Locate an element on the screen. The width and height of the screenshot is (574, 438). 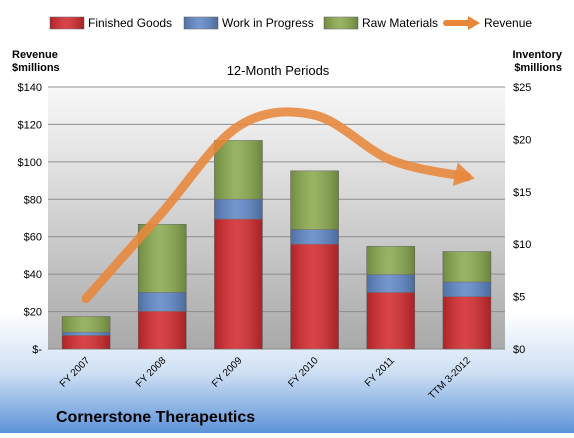
right-tick-label: $0 is located at coordinates (519, 350).